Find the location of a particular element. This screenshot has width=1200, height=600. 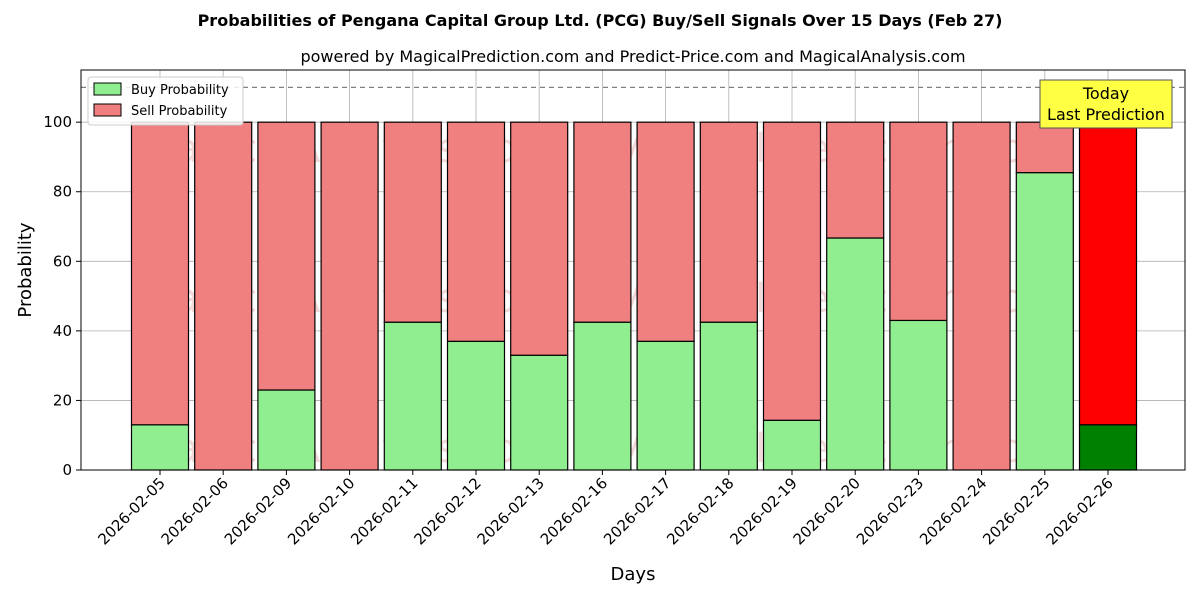

legend: Buy Probability Sell Probability is located at coordinates (165, 101).